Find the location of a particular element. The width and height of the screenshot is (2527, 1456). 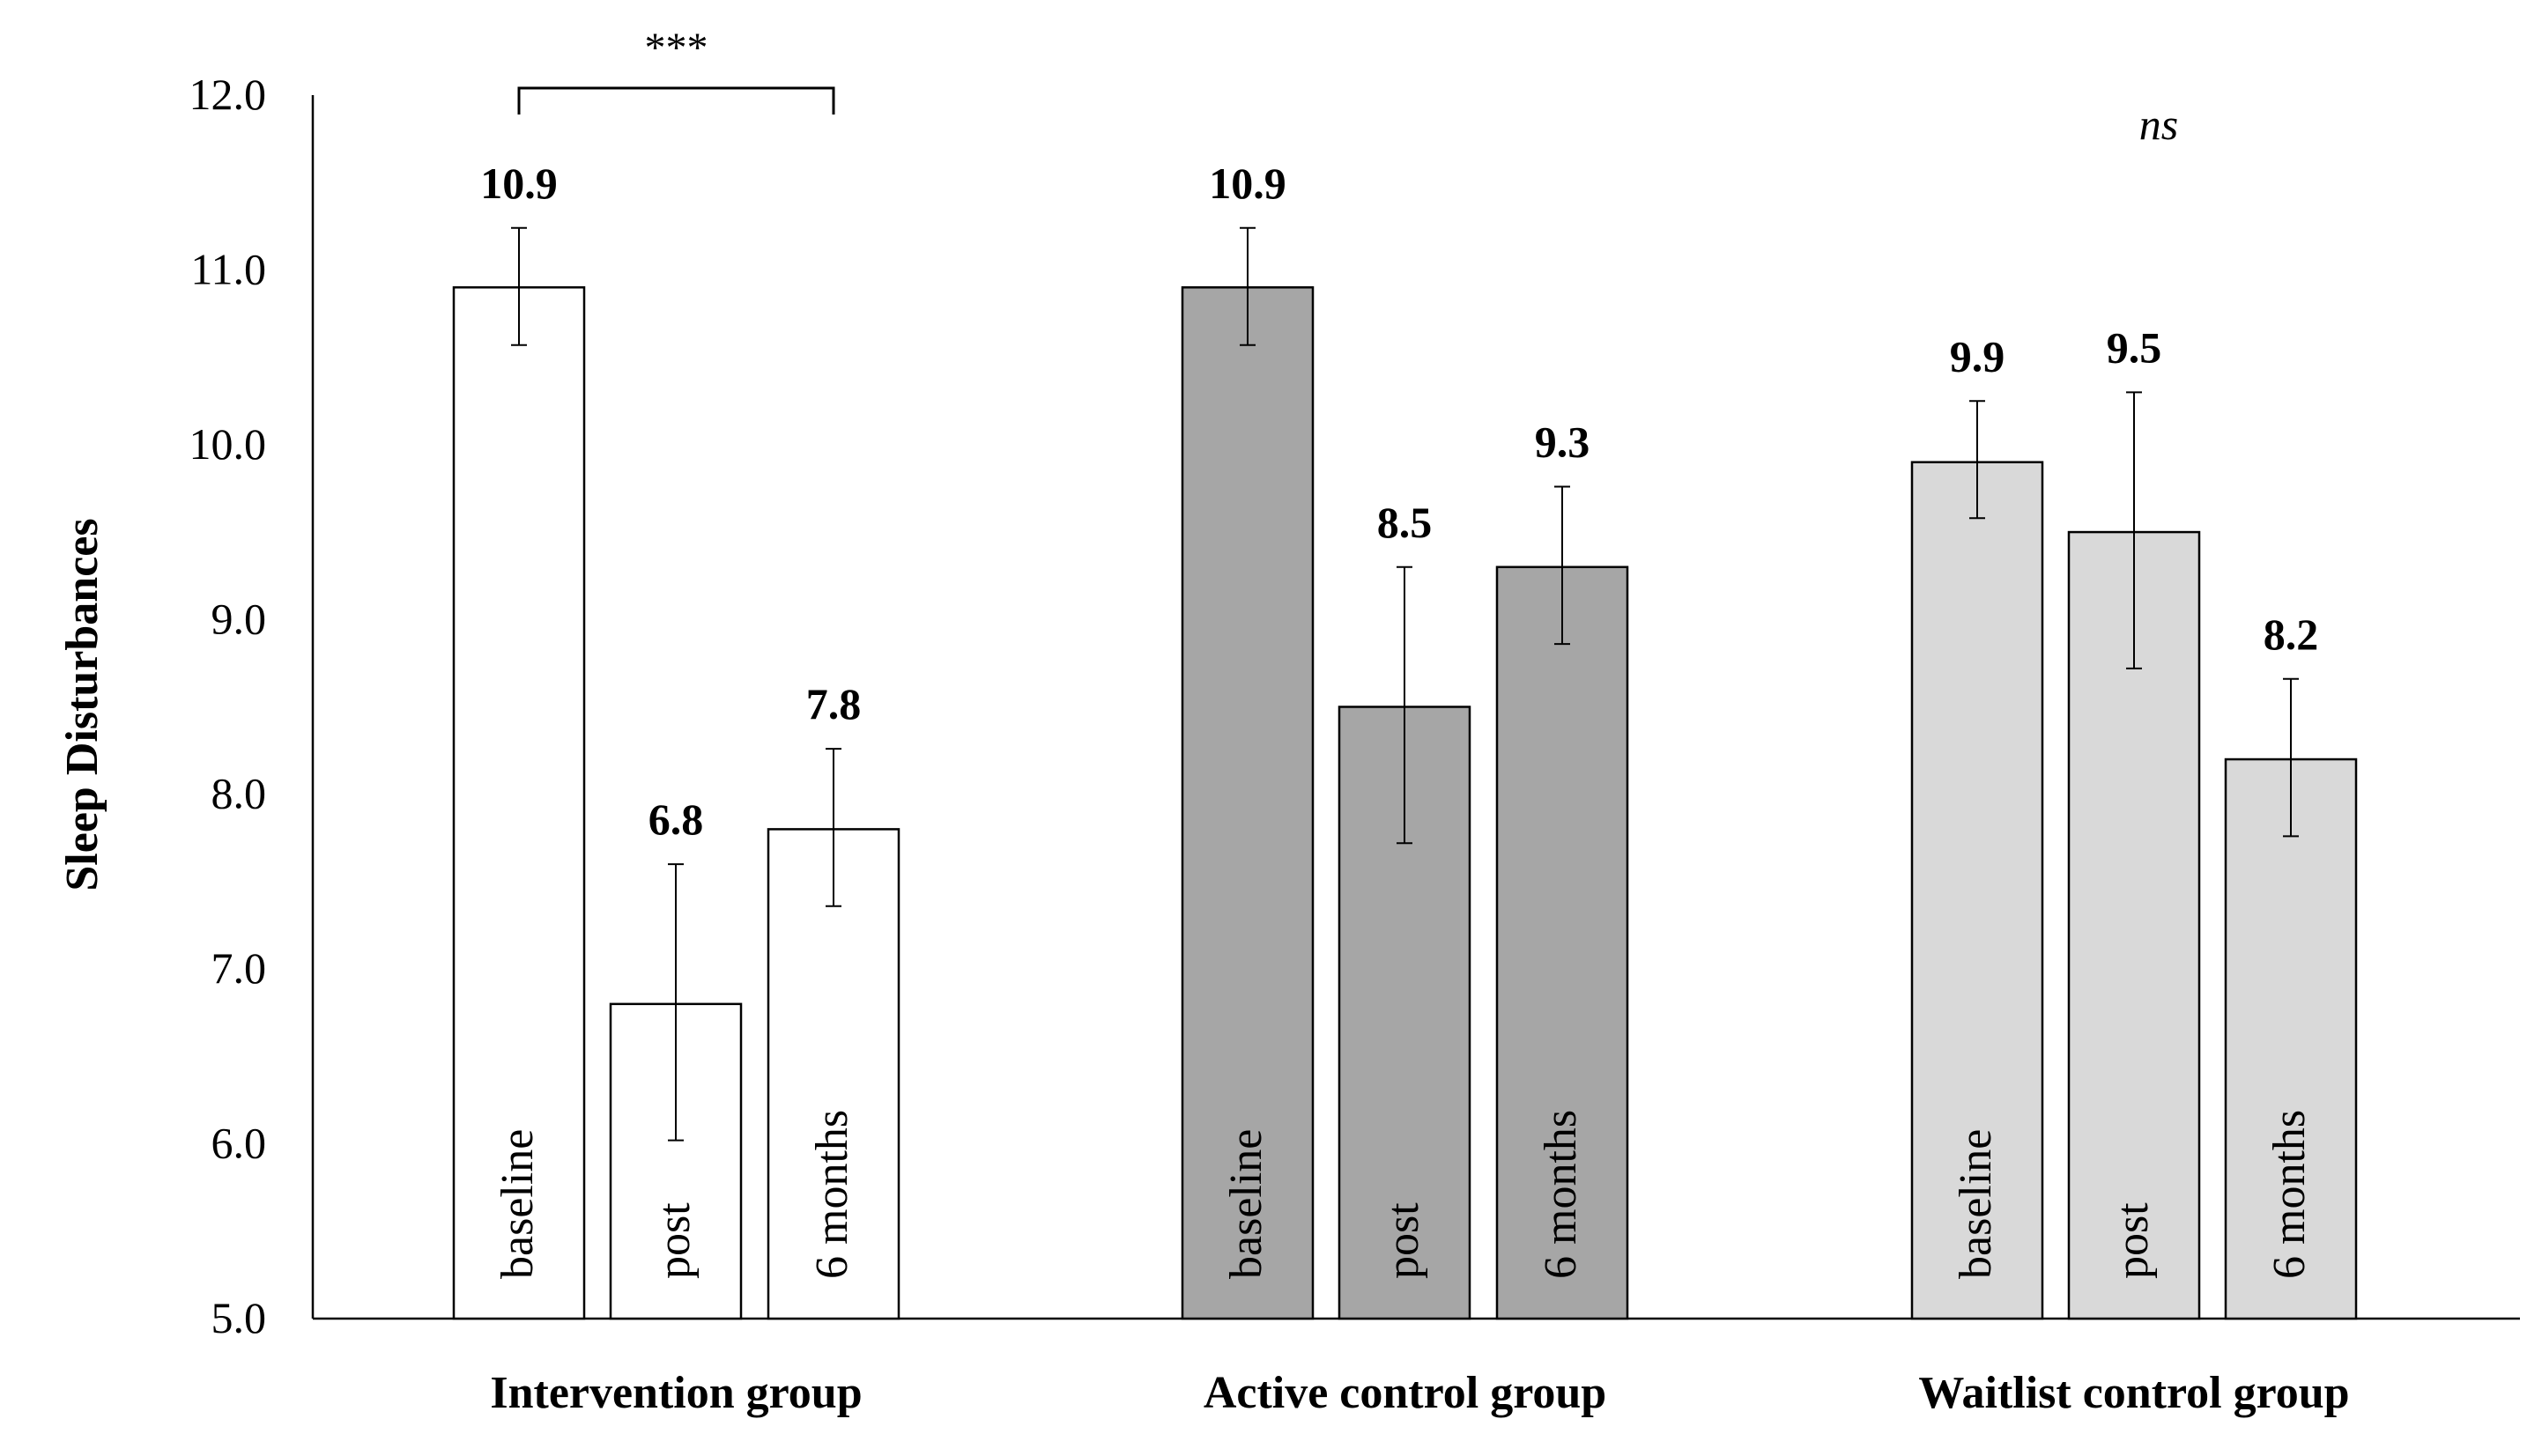

y-tick-label: 11.0 is located at coordinates (228, 268).